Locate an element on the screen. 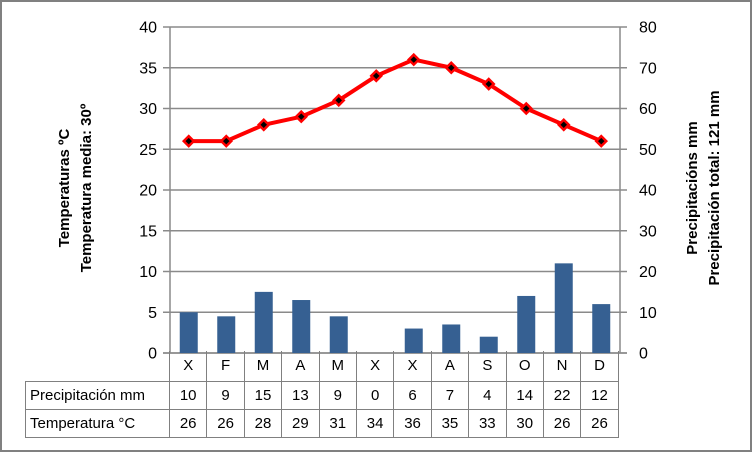 The image size is (752, 452). left-axis-tick-label: 20 is located at coordinates (148, 191).